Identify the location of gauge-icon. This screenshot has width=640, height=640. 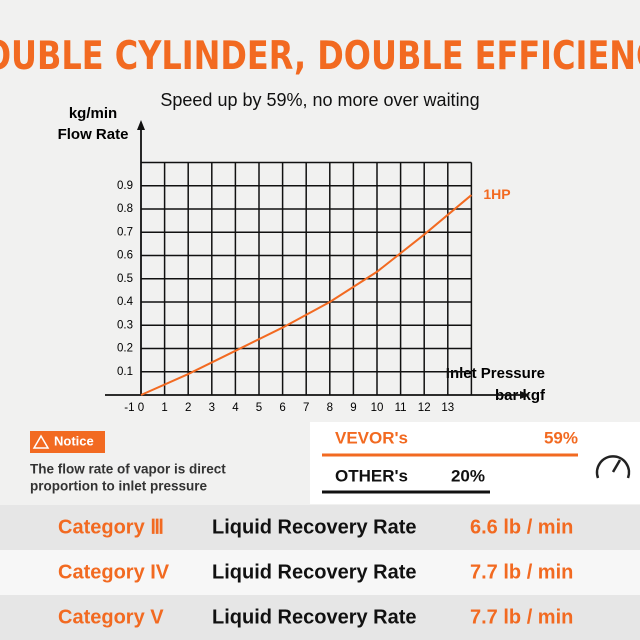
(613, 467).